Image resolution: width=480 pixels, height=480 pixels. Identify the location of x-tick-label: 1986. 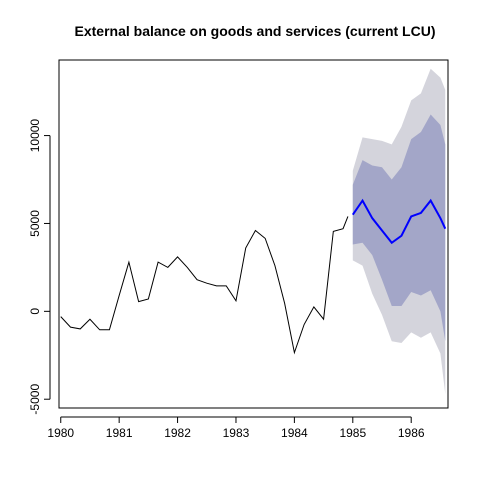
(411, 433).